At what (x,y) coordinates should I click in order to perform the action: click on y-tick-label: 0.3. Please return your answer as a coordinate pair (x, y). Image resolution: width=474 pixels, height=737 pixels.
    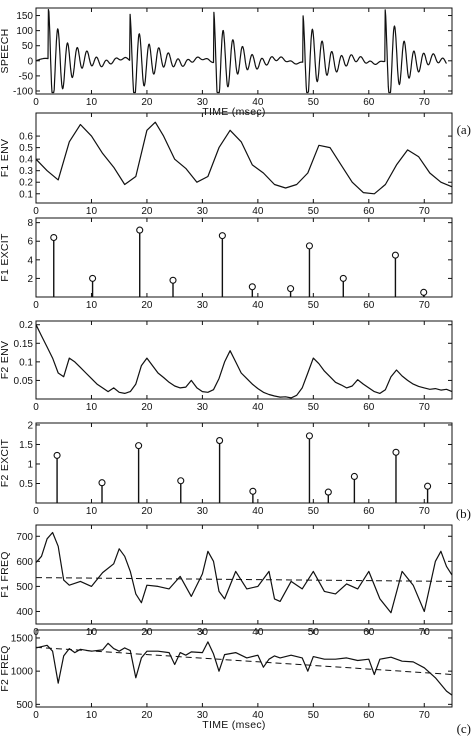
    Looking at the image, I should click on (26, 171).